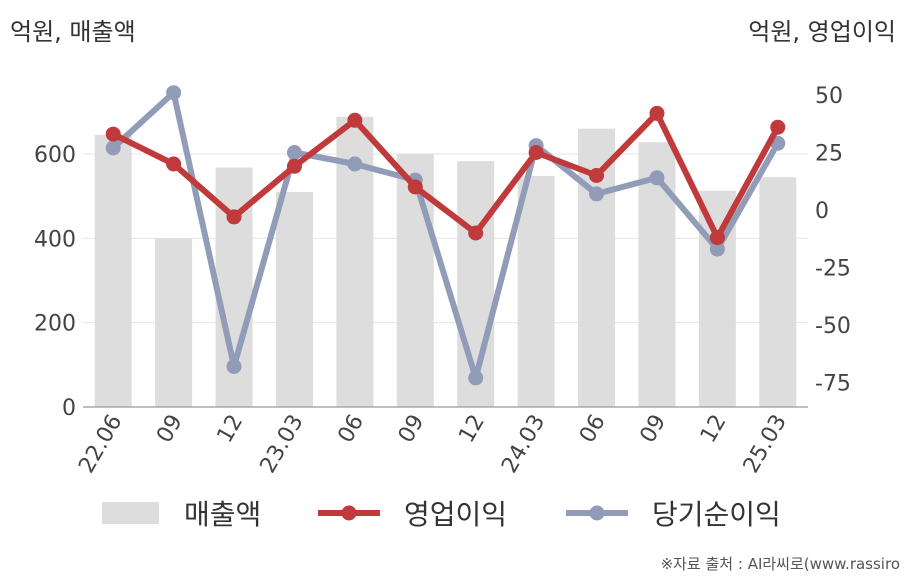  I want to click on left-tick-label: 200, so click(55, 324).